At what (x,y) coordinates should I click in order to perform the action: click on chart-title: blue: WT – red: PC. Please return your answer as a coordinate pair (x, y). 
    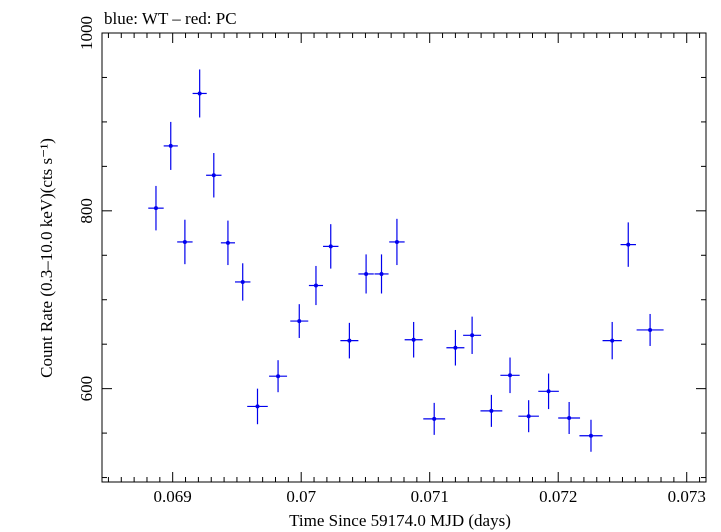
    Looking at the image, I should click on (170, 18).